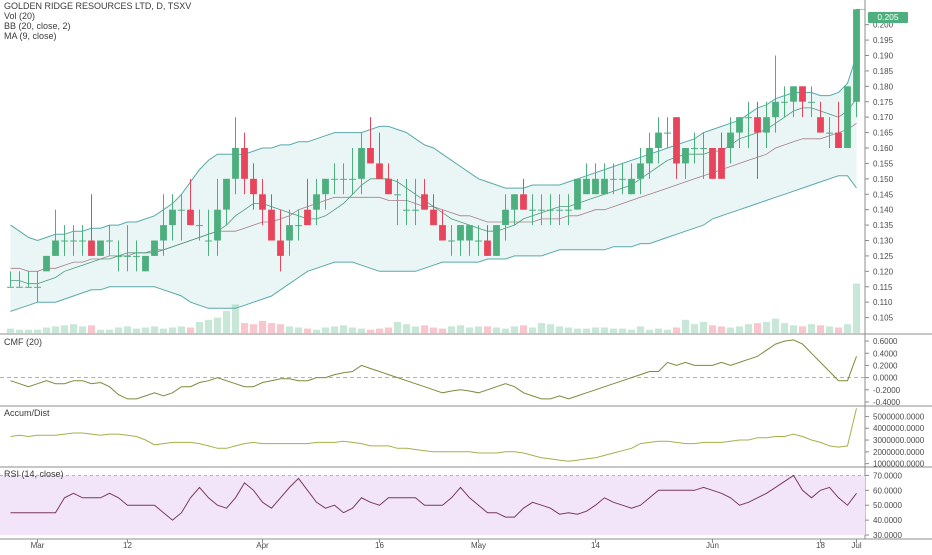 The image size is (932, 555). Describe the element at coordinates (883, 241) in the screenshot. I see `price-axis-label: 0.130` at that location.